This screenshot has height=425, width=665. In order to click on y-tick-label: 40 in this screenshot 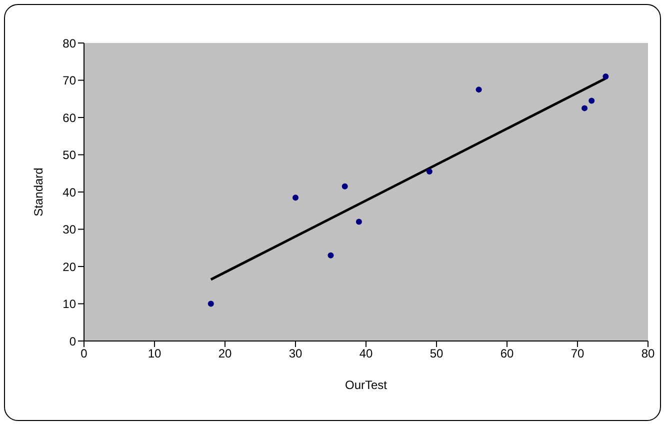, I will do `click(69, 192)`.